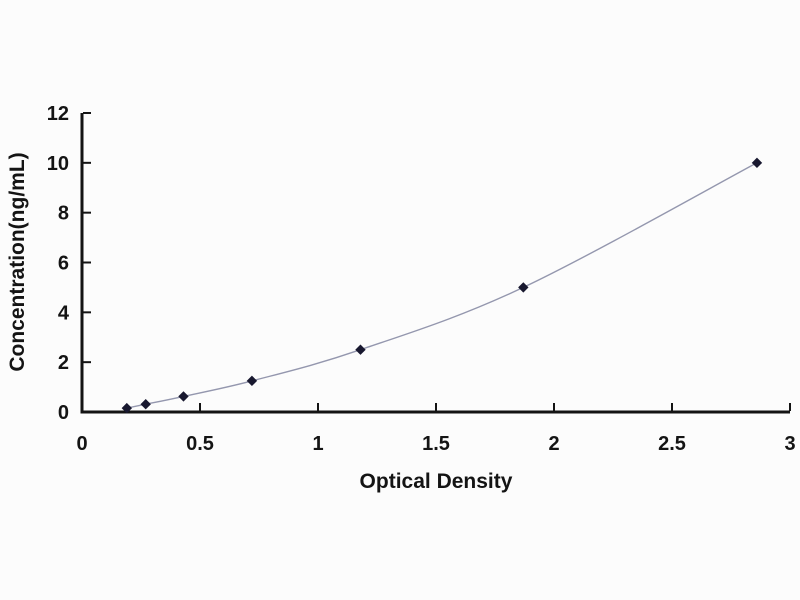 This screenshot has height=600, width=800. Describe the element at coordinates (63, 363) in the screenshot. I see `y-tick-label: 2` at that location.